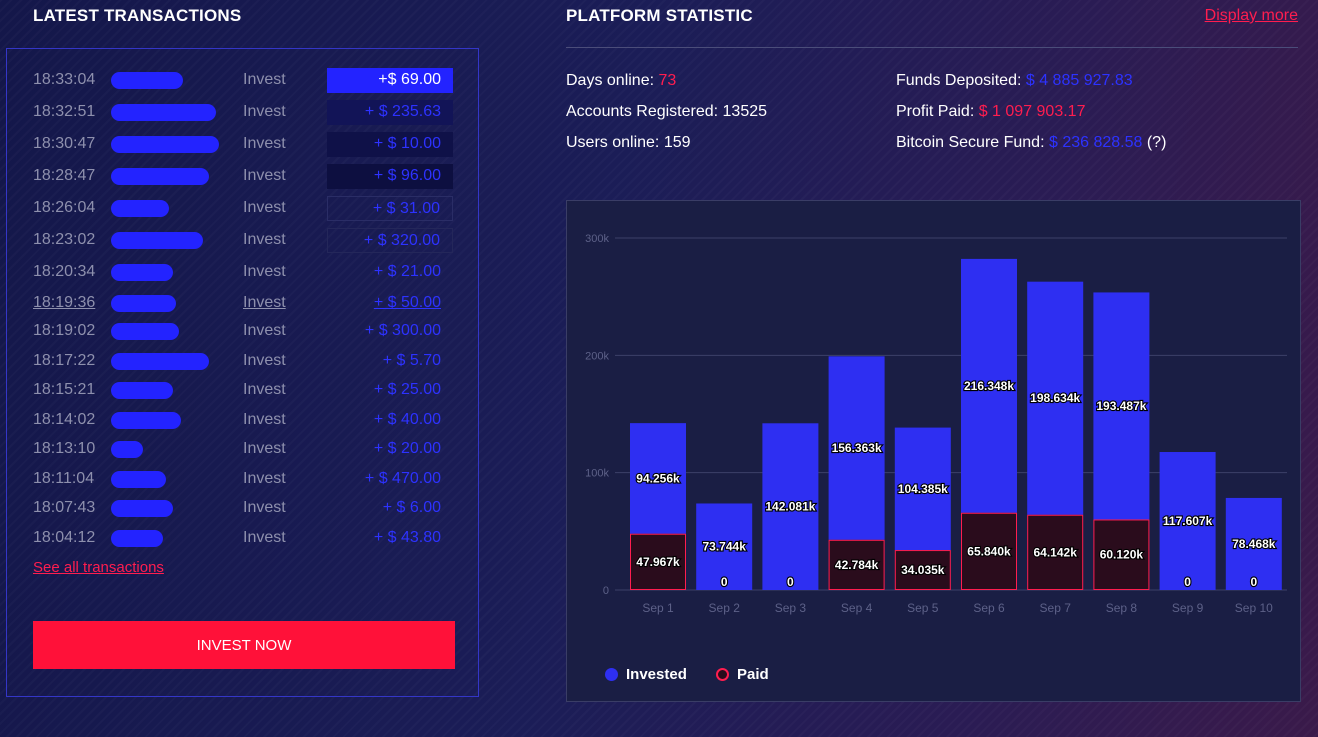  Describe the element at coordinates (242, 508) in the screenshot. I see `transaction-row: 18:07:43 Invest + $ 6.00` at that location.